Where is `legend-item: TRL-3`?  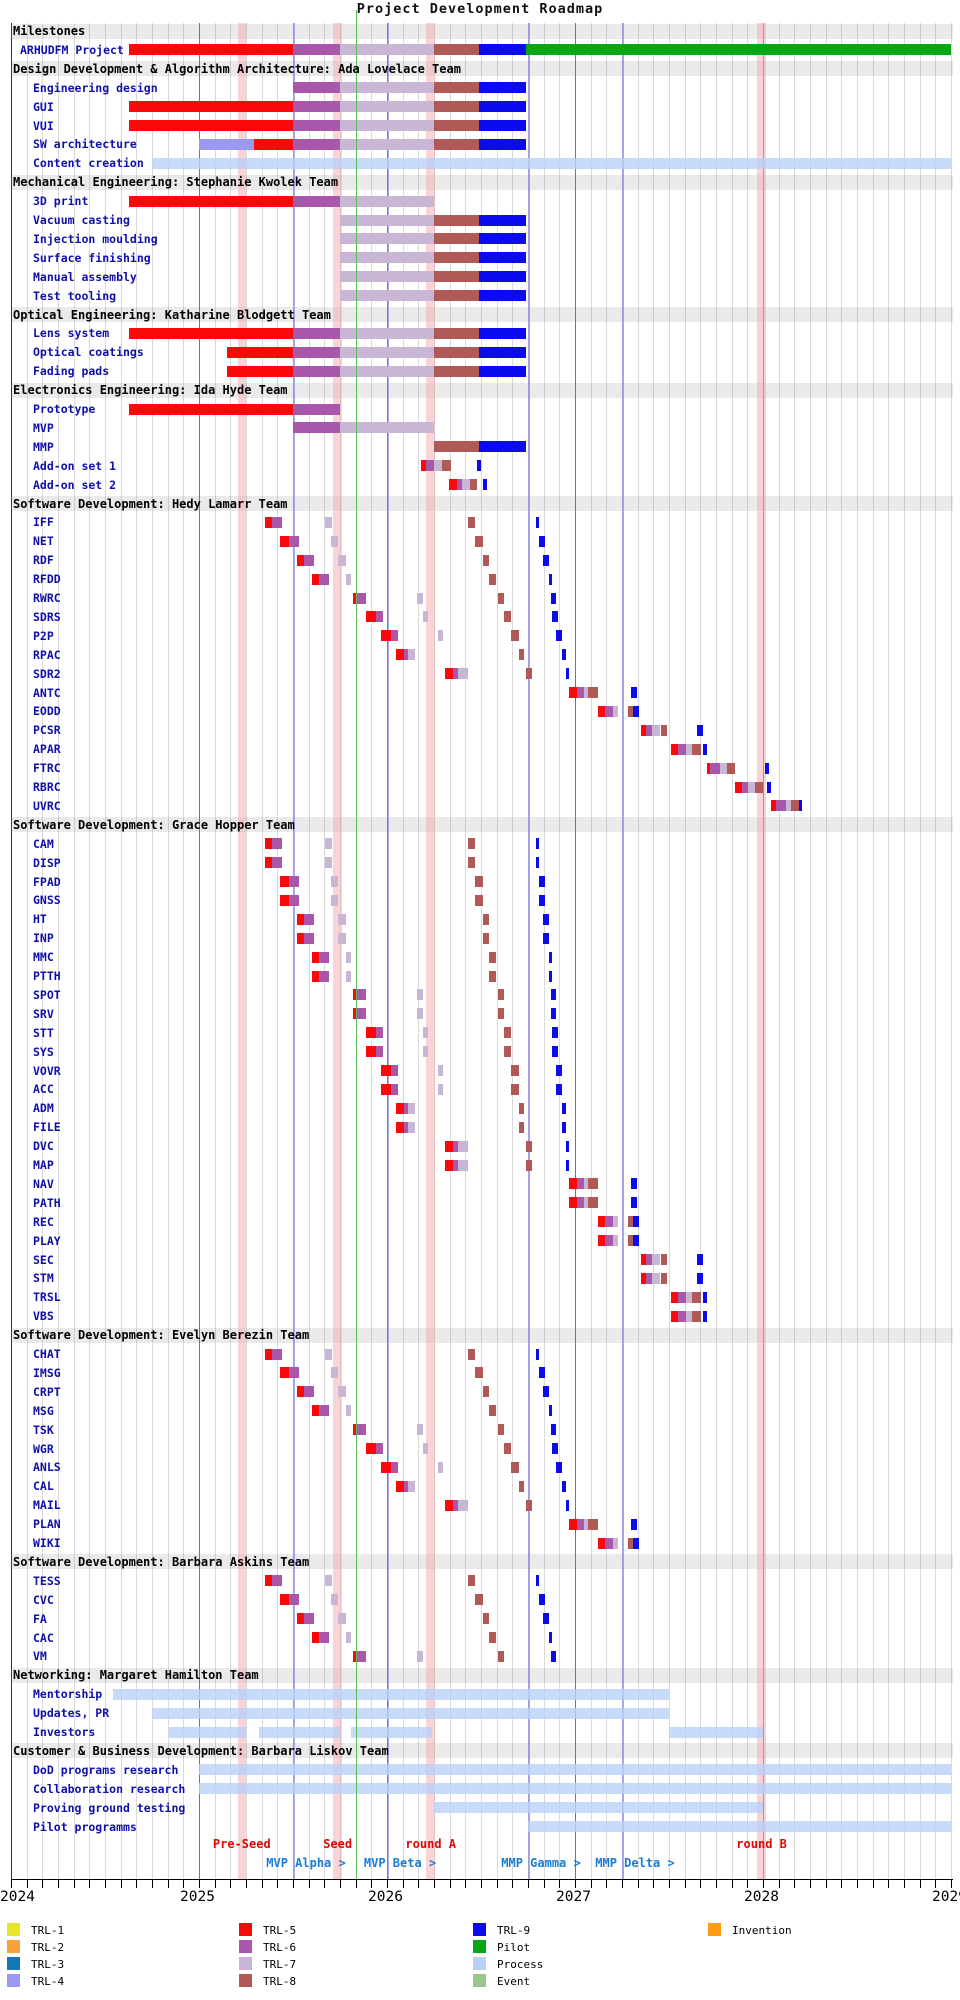
legend-item: TRL-3 is located at coordinates (97, 1965).